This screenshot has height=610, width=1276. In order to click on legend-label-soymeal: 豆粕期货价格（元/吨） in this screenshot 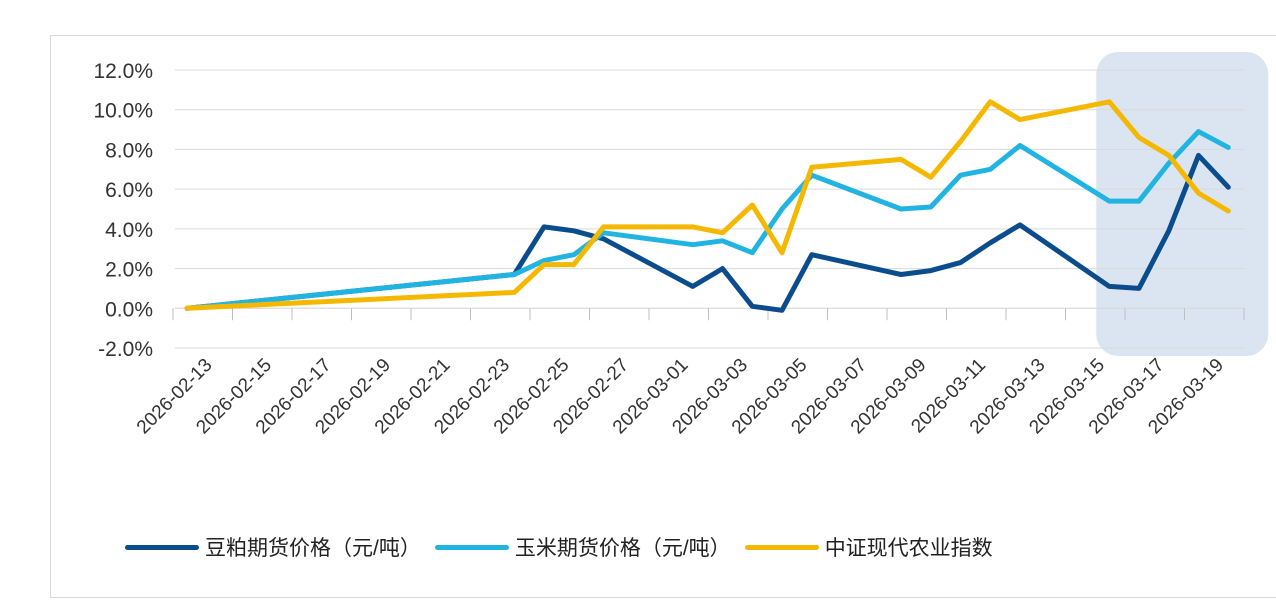, I will do `click(313, 548)`.